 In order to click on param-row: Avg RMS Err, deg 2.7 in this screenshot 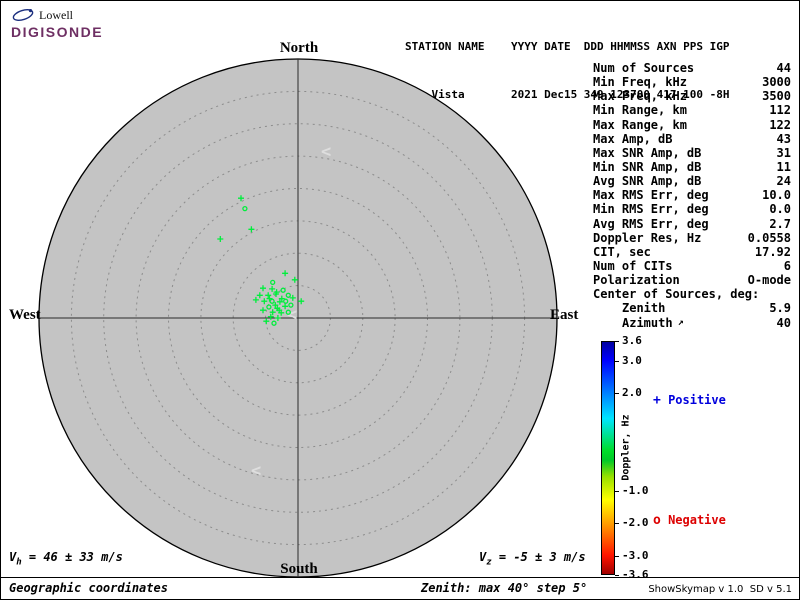, I will do `click(692, 224)`.